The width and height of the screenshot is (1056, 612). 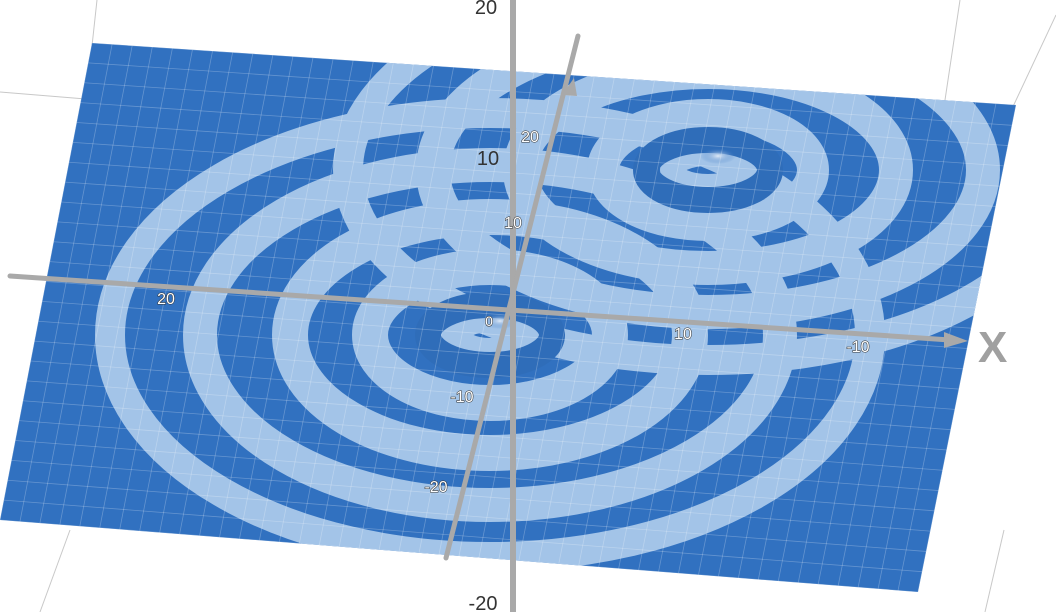 I want to click on x-tick-label: 20, so click(x=166, y=299).